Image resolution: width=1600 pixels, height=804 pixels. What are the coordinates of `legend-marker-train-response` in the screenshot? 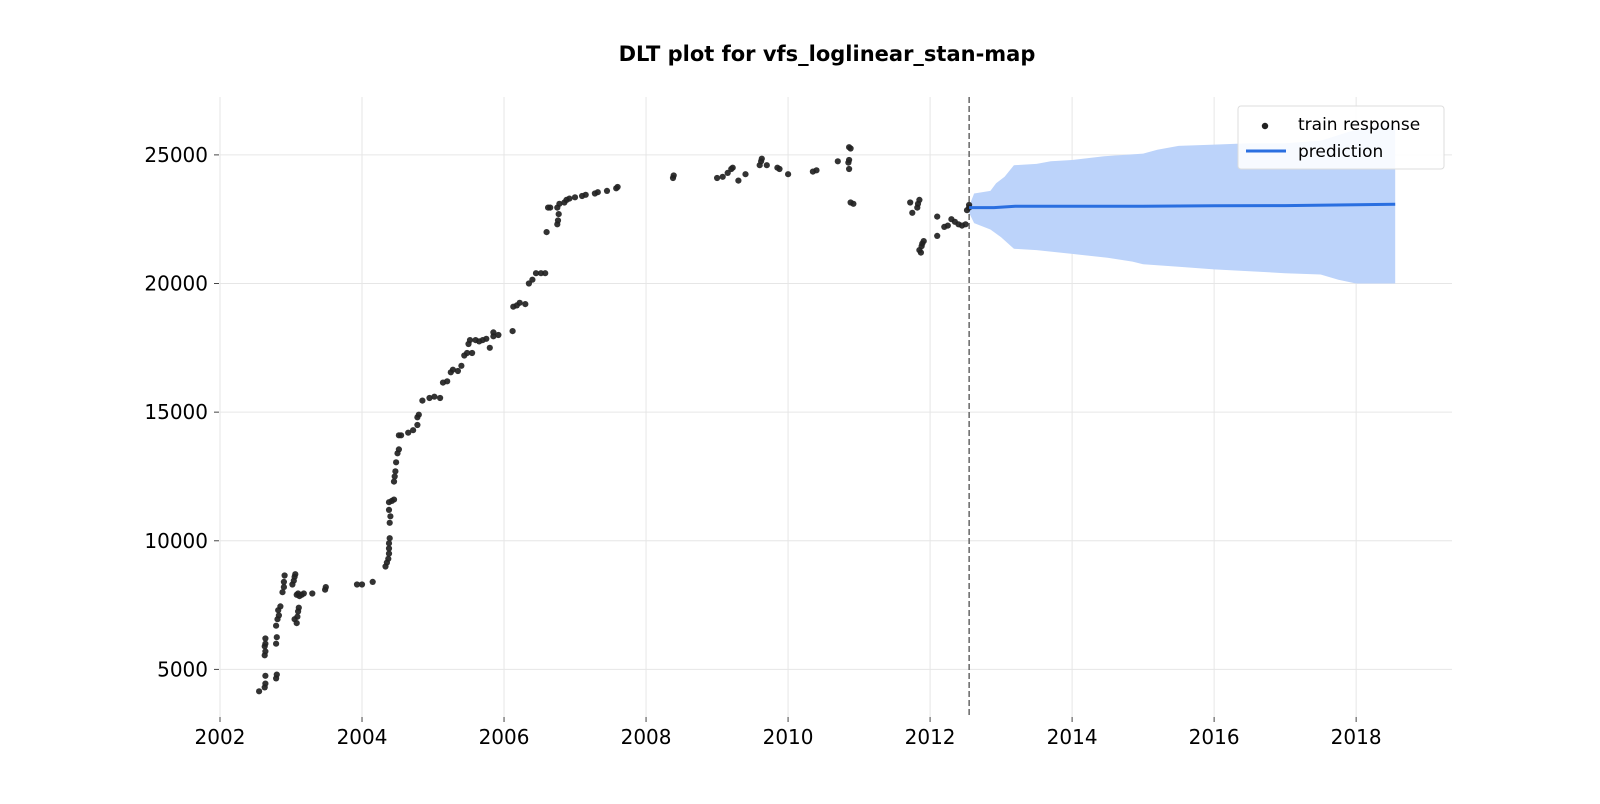 It's located at (1265, 126).